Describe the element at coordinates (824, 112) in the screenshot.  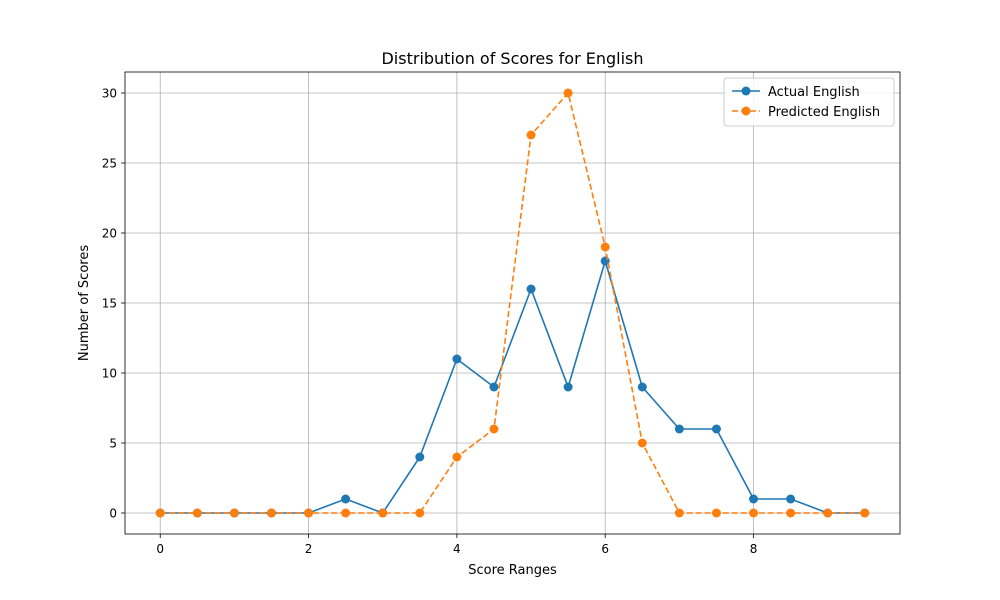
I see `legend-label: Predicted English` at that location.